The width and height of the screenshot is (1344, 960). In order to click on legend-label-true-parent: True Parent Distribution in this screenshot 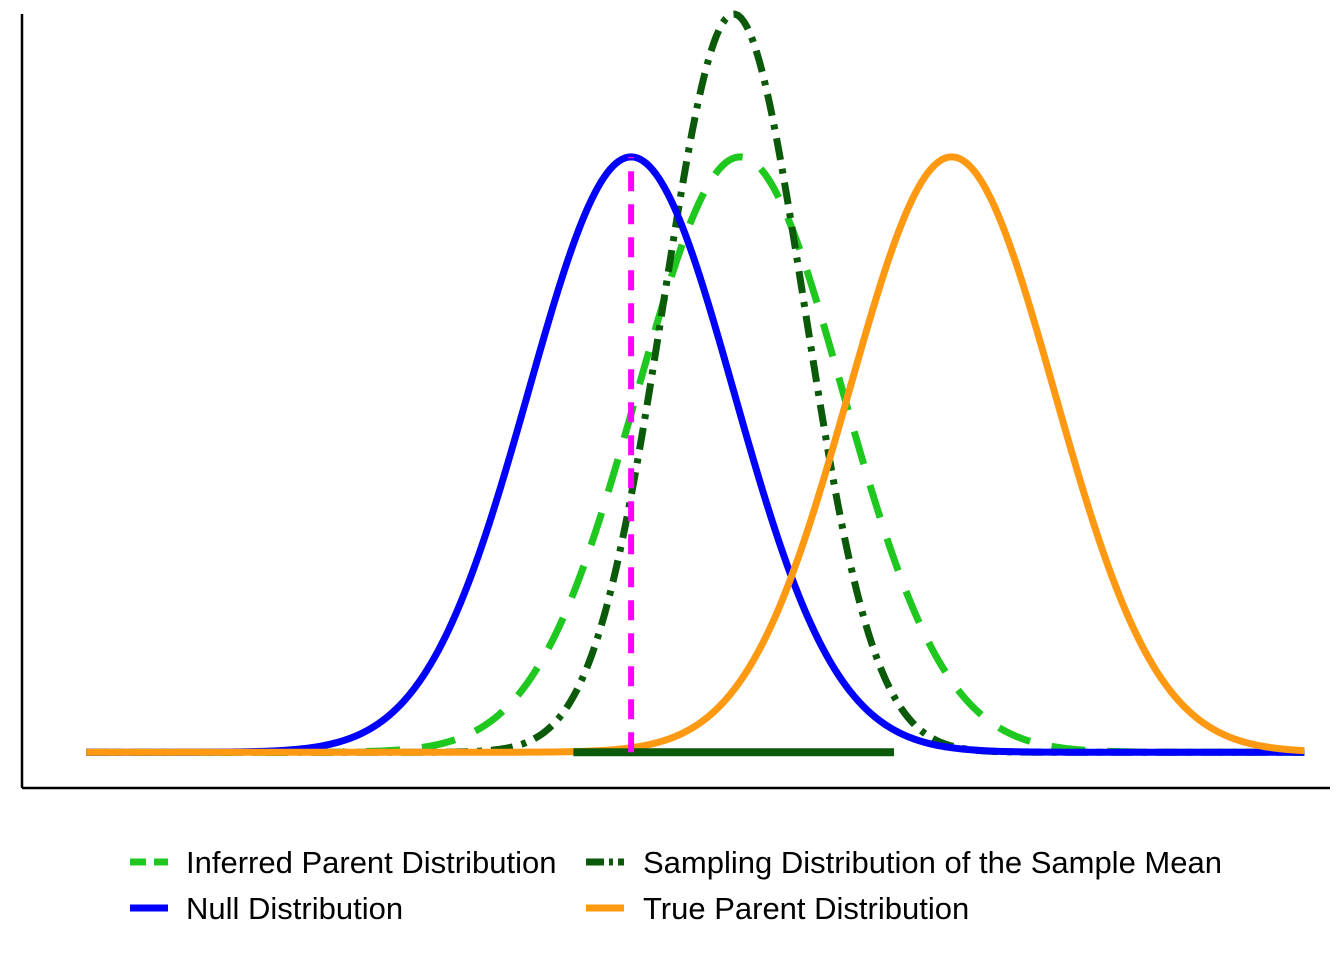, I will do `click(806, 908)`.